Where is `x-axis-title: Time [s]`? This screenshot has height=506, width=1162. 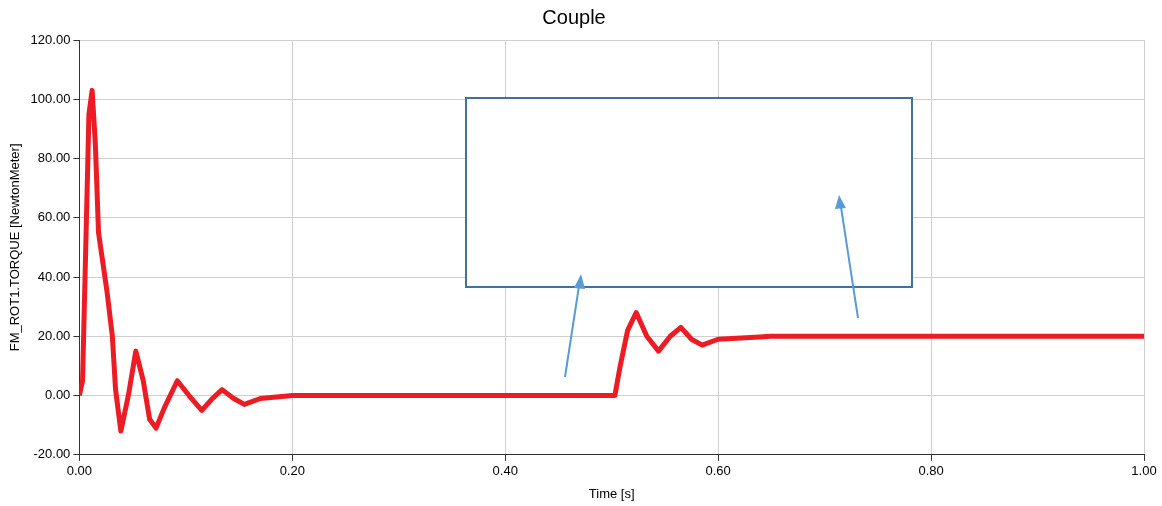 x-axis-title: Time [s] is located at coordinates (611, 493).